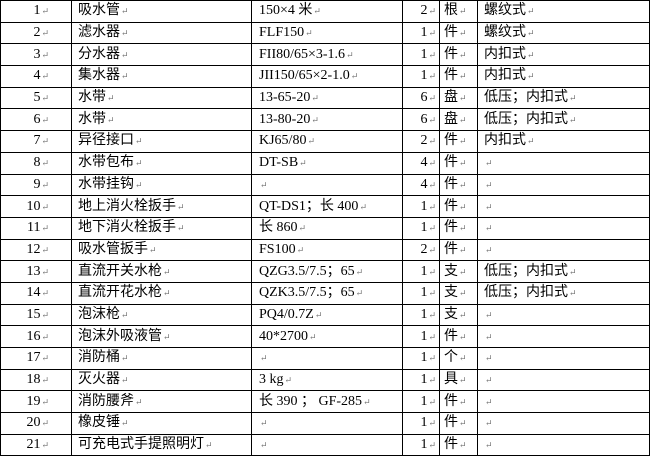  What do you see at coordinates (36, 163) in the screenshot?
I see `item-number: 8` at bounding box center [36, 163].